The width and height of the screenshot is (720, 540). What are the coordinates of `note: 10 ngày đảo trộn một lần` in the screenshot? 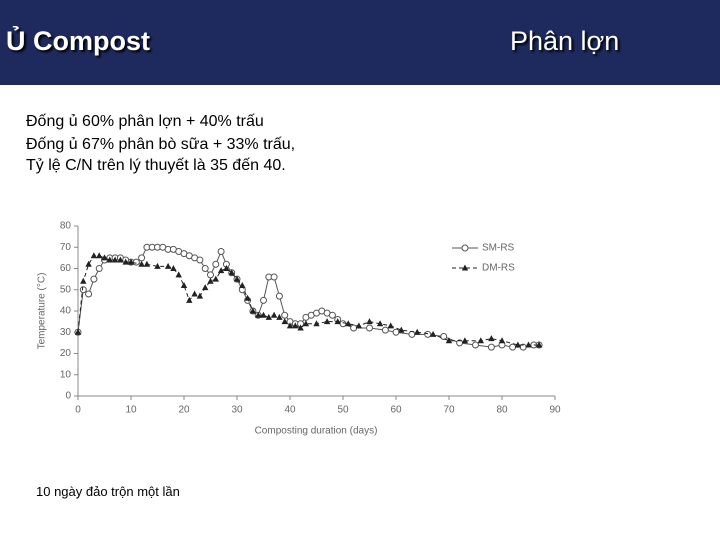 It's located at (108, 491).